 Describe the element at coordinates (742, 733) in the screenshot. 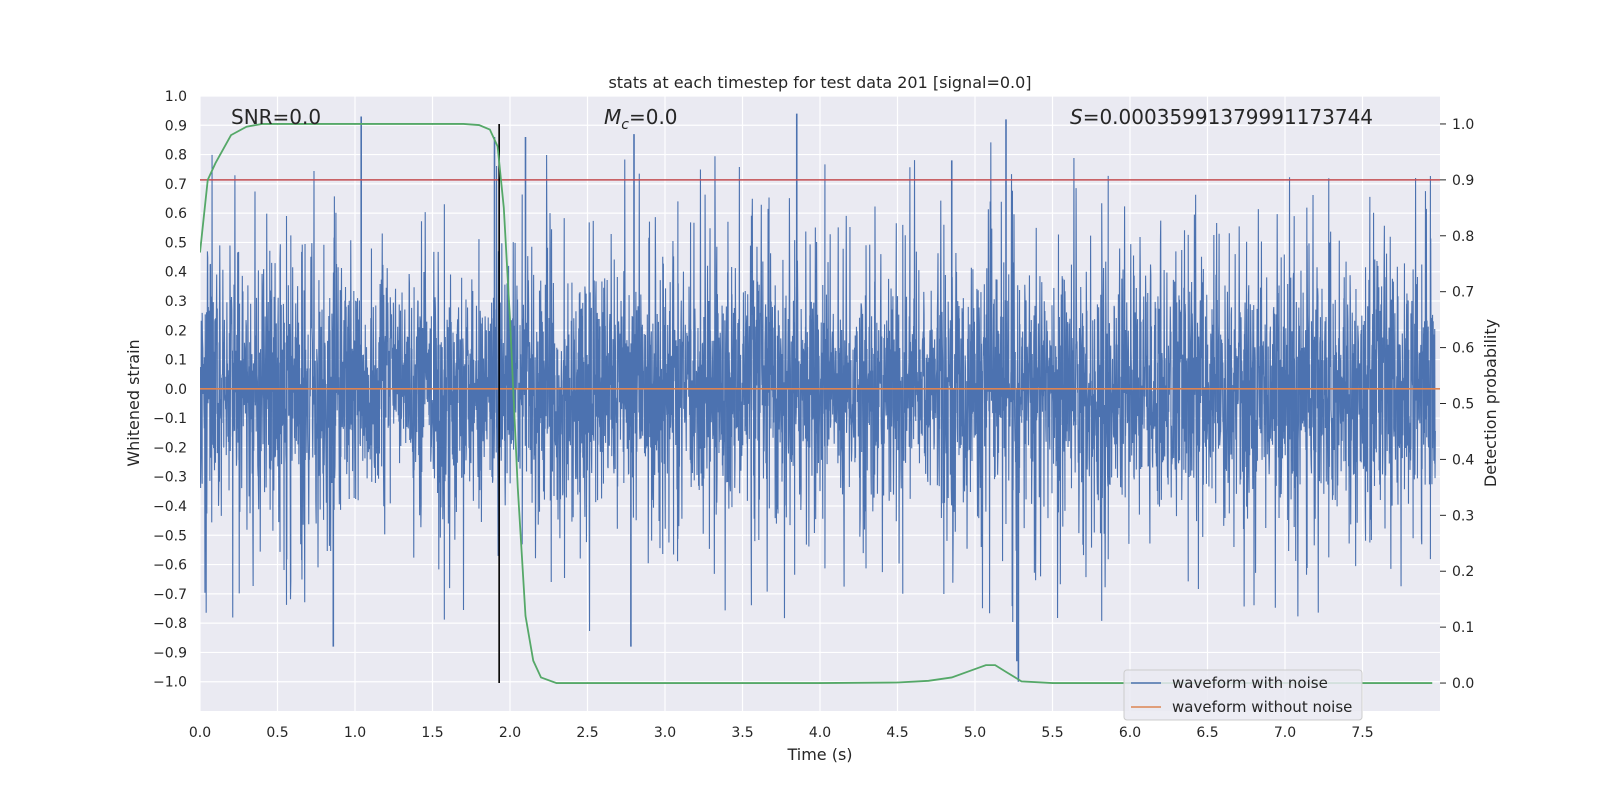

I see `x-tick-label: 3.5` at that location.